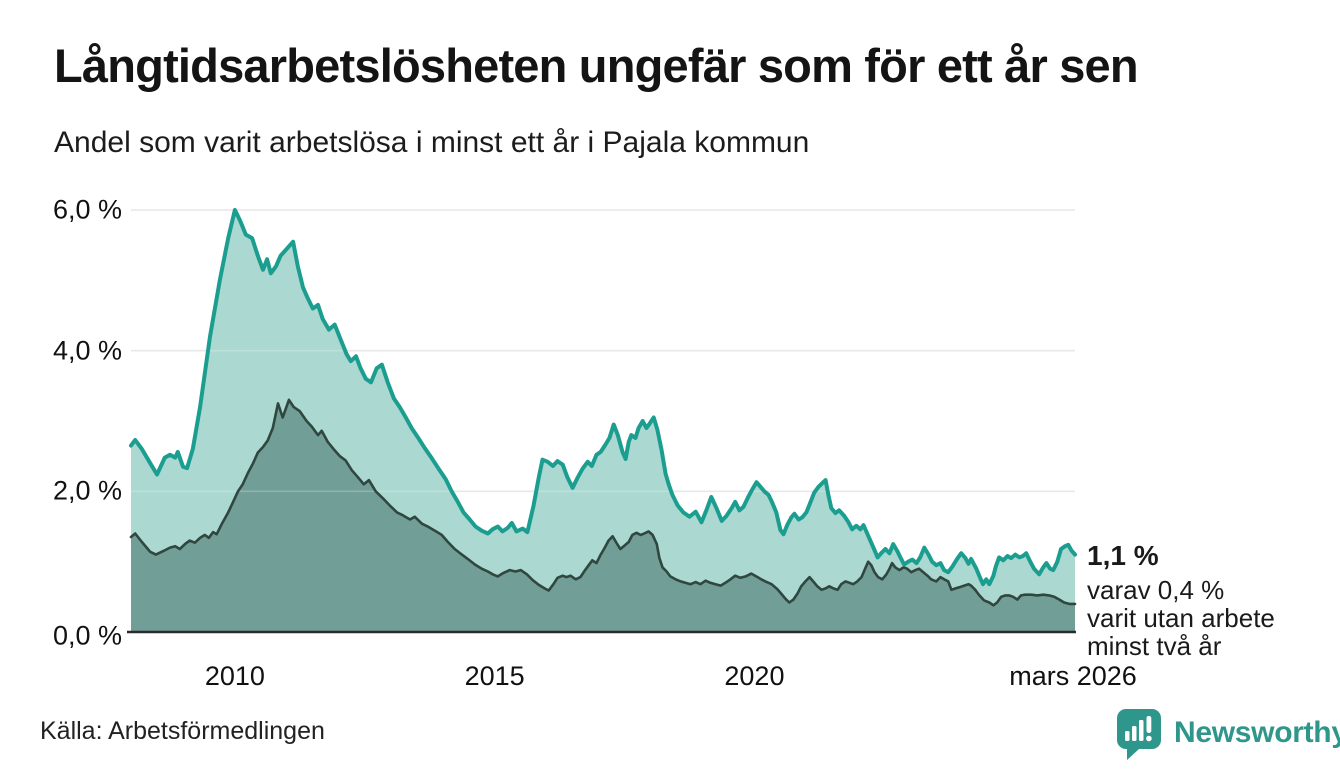 This screenshot has width=1340, height=780. I want to click on annotation-line-varav: varav 0,4 %, so click(1156, 590).